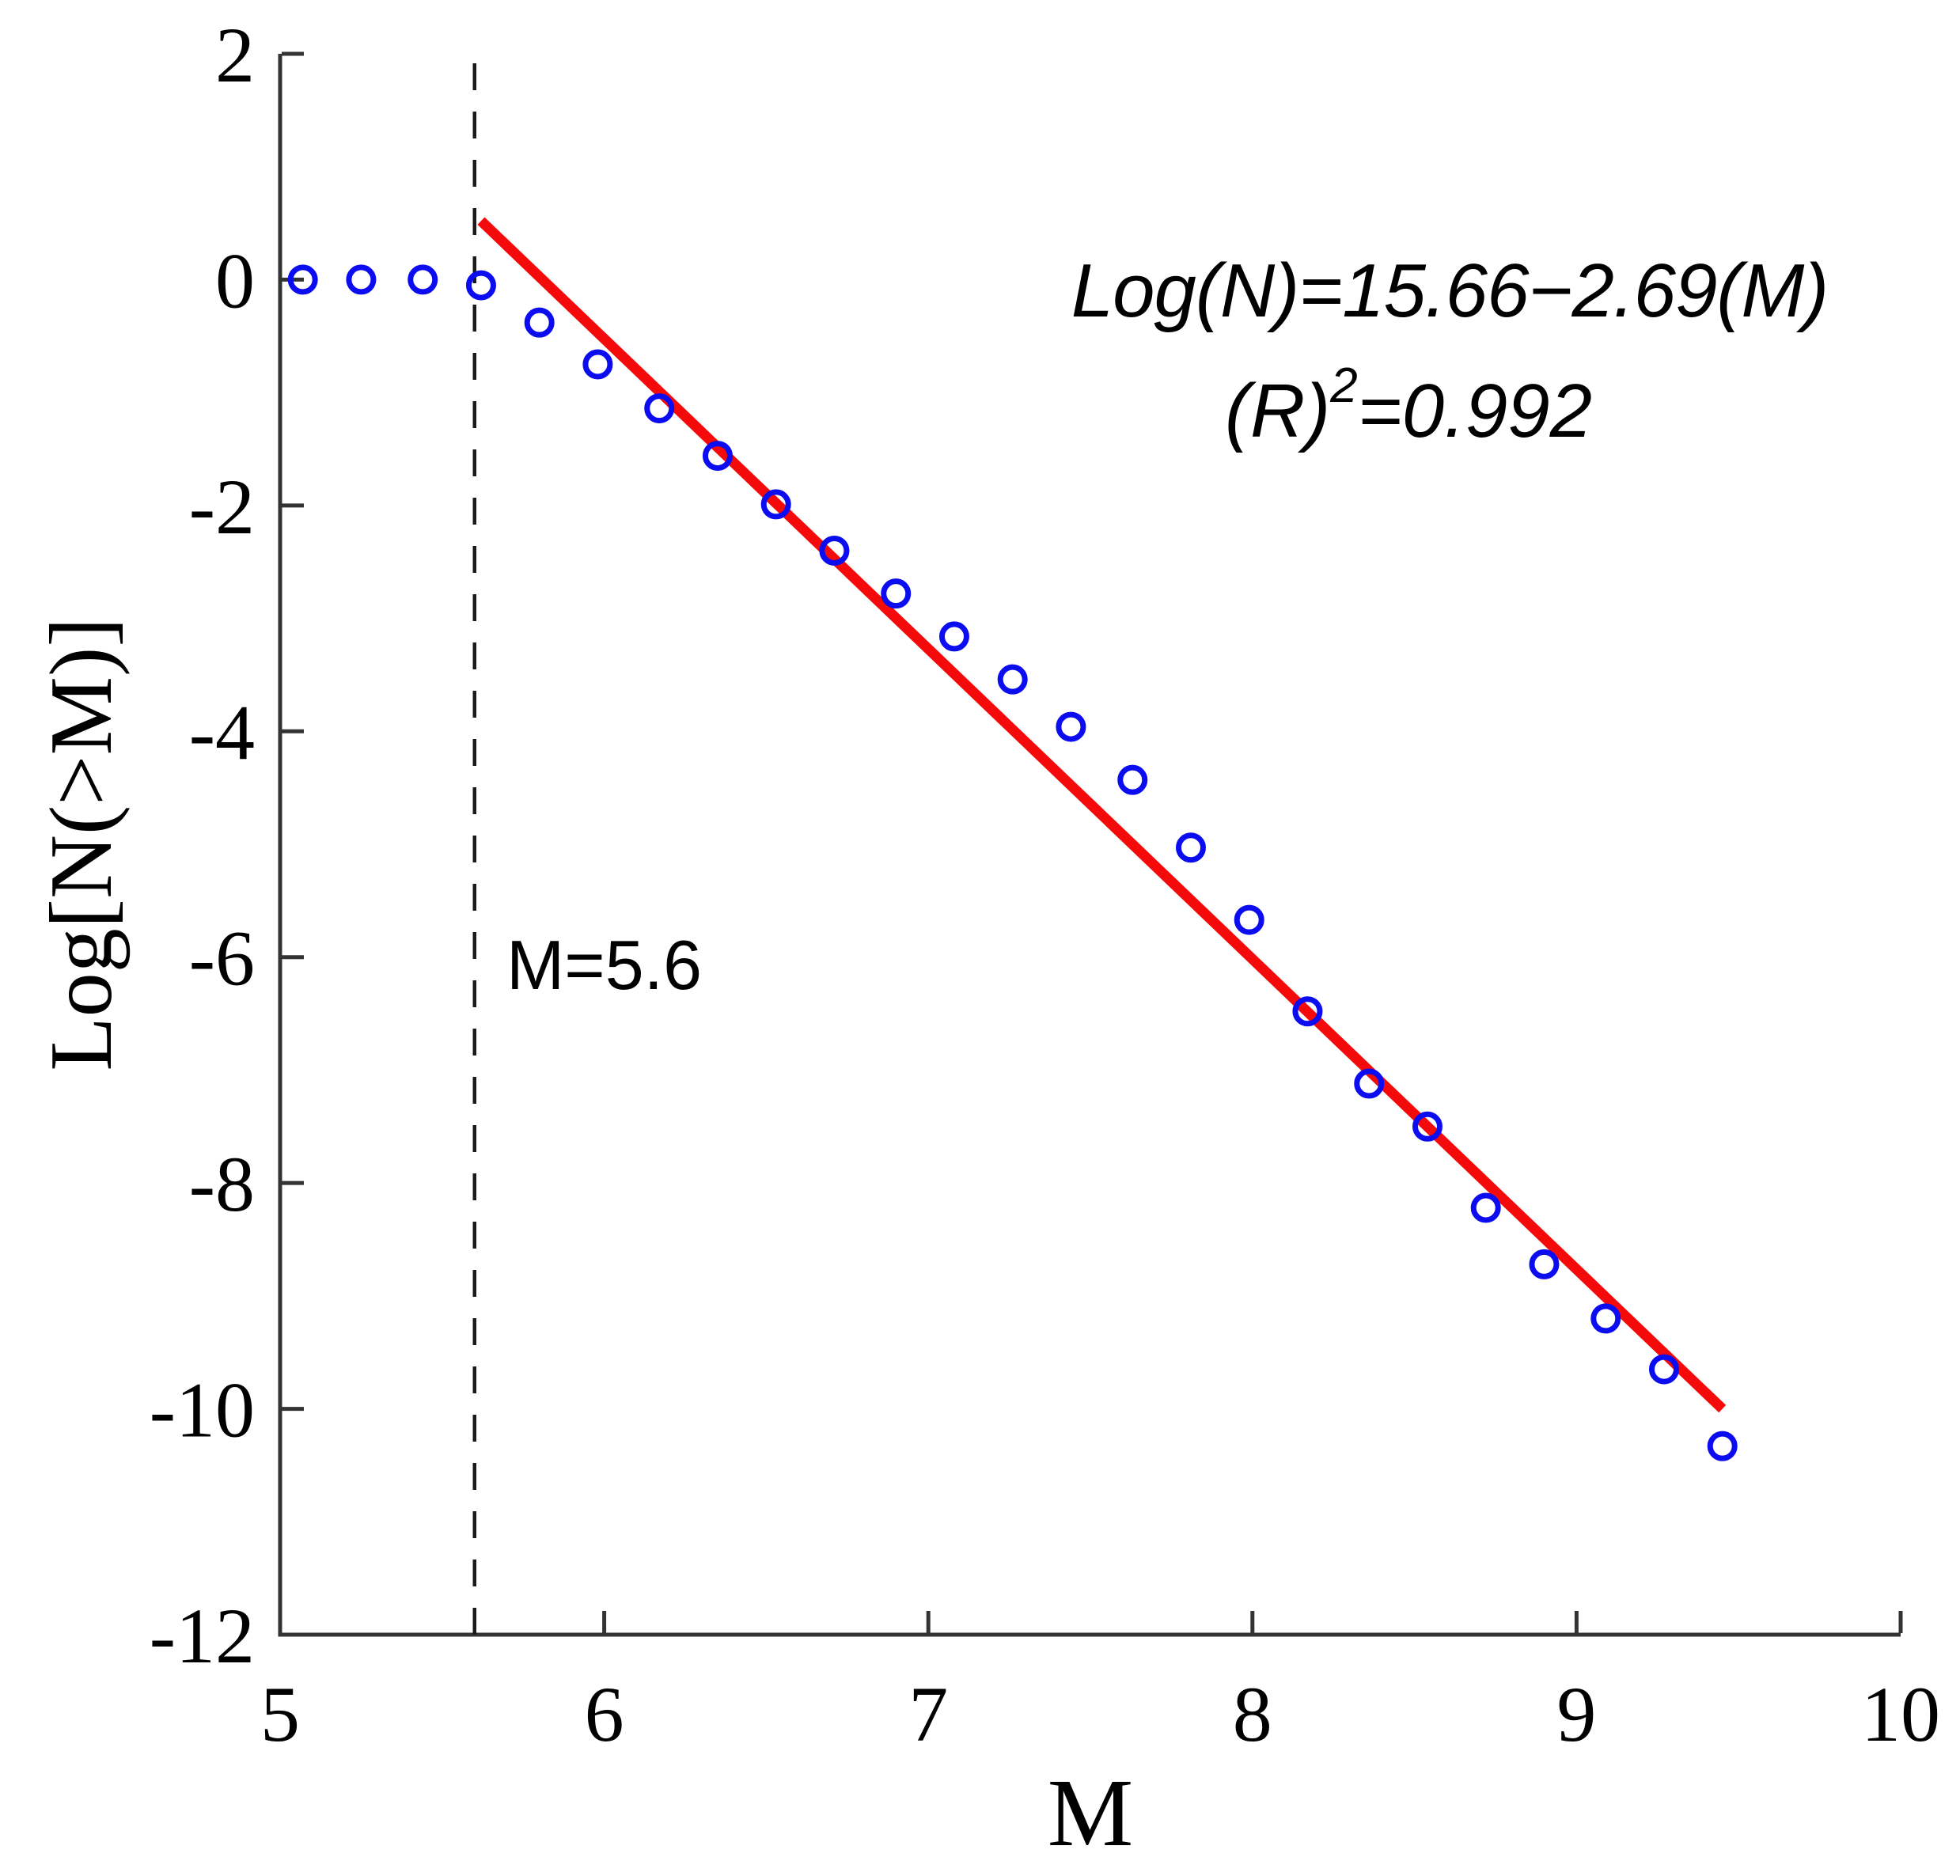  Describe the element at coordinates (222, 507) in the screenshot. I see `y-tick-label: -2` at that location.